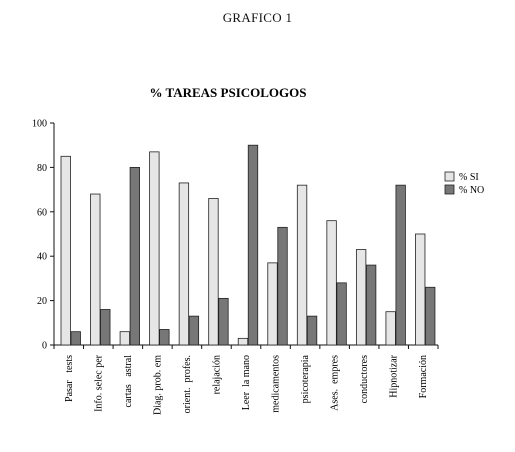  What do you see at coordinates (157, 385) in the screenshot?
I see `category-label: Diag. prob. em` at bounding box center [157, 385].